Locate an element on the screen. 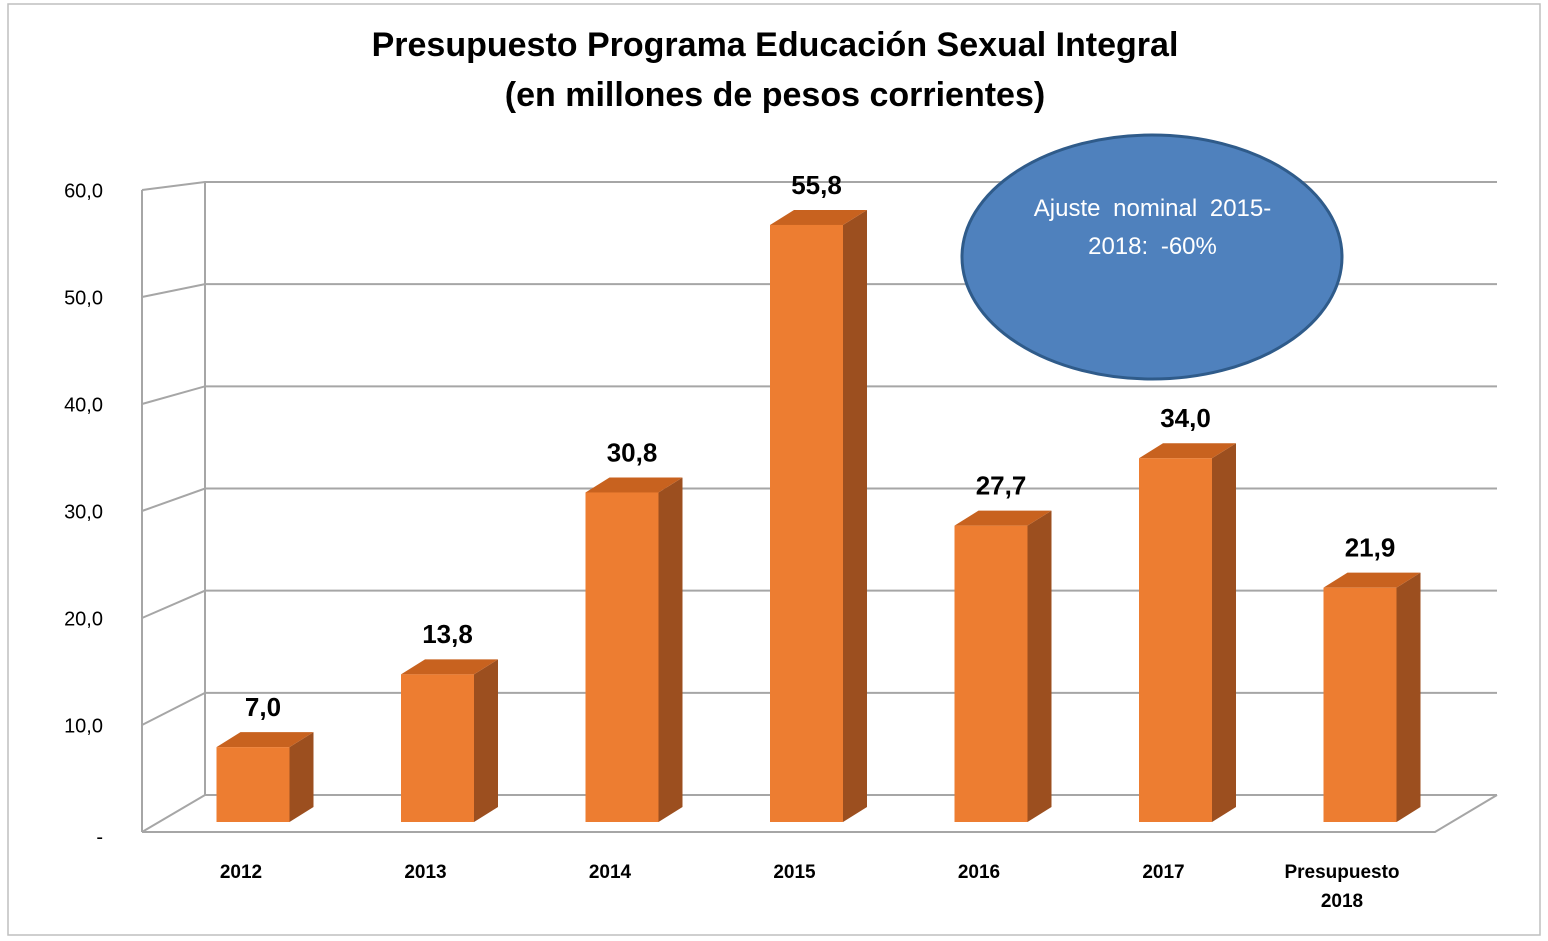 The width and height of the screenshot is (1548, 941). x-tick-label: 2016 is located at coordinates (979, 872).